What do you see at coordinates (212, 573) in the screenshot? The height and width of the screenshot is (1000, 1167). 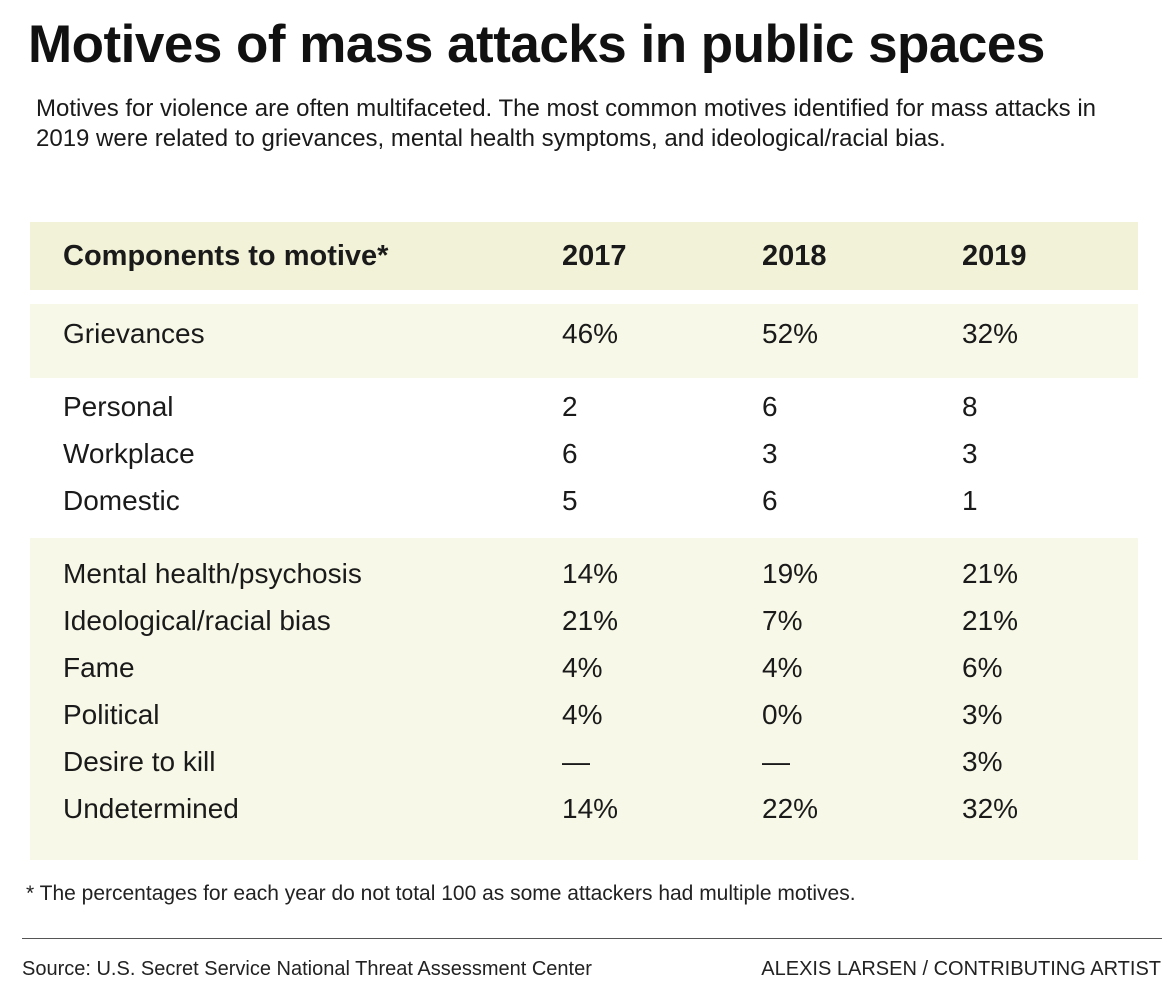 I see `row-label: Mental health/psychosis` at bounding box center [212, 573].